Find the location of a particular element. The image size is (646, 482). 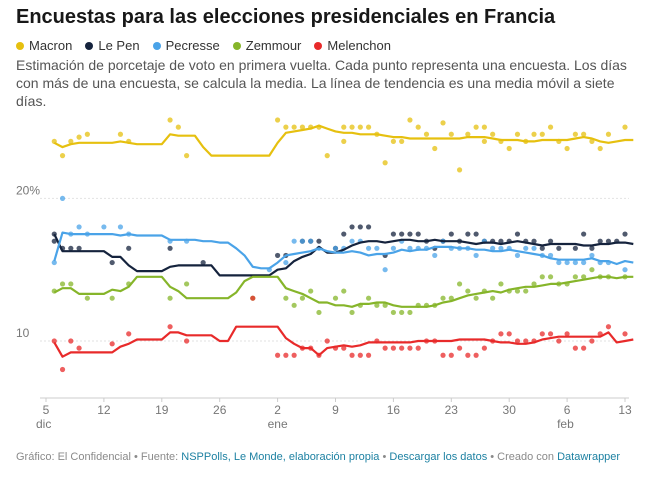

legend-label-melenchon: Melenchon is located at coordinates (359, 45).